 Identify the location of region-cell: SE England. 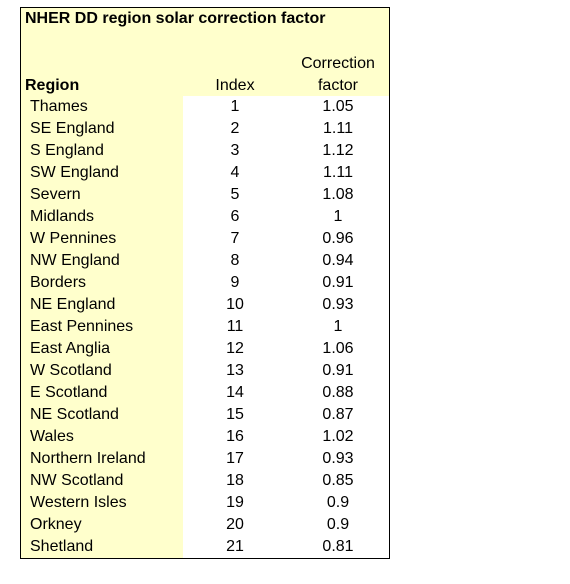
(72, 128).